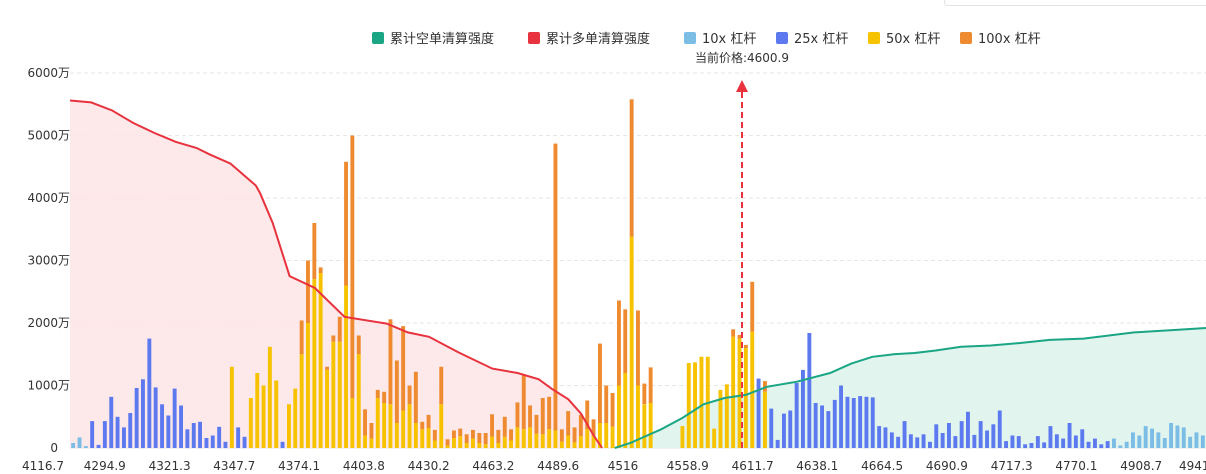 The width and height of the screenshot is (1206, 474). Describe the element at coordinates (1076, 466) in the screenshot. I see `x-tick-label: 4770.1` at that location.